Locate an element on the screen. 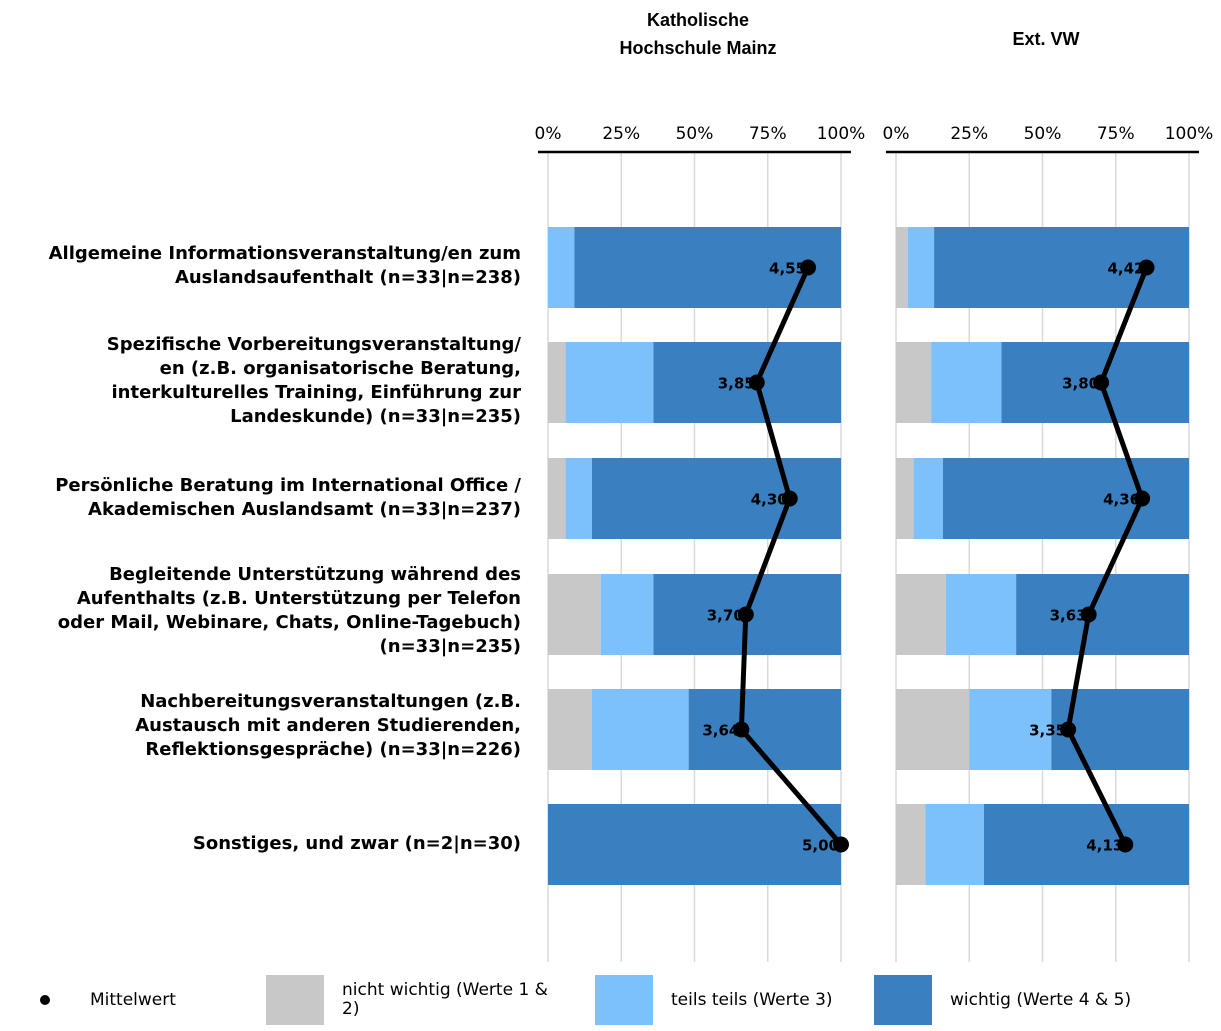  legend-mean-marker is located at coordinates (45, 1000).